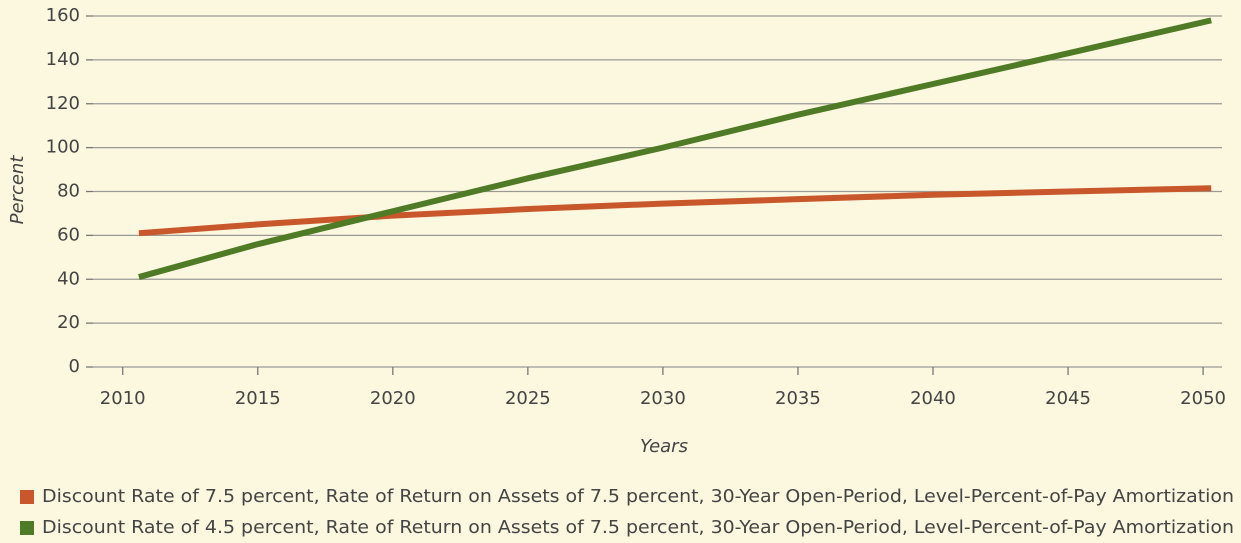  Describe the element at coordinates (63, 147) in the screenshot. I see `y-tick-label: 100` at that location.